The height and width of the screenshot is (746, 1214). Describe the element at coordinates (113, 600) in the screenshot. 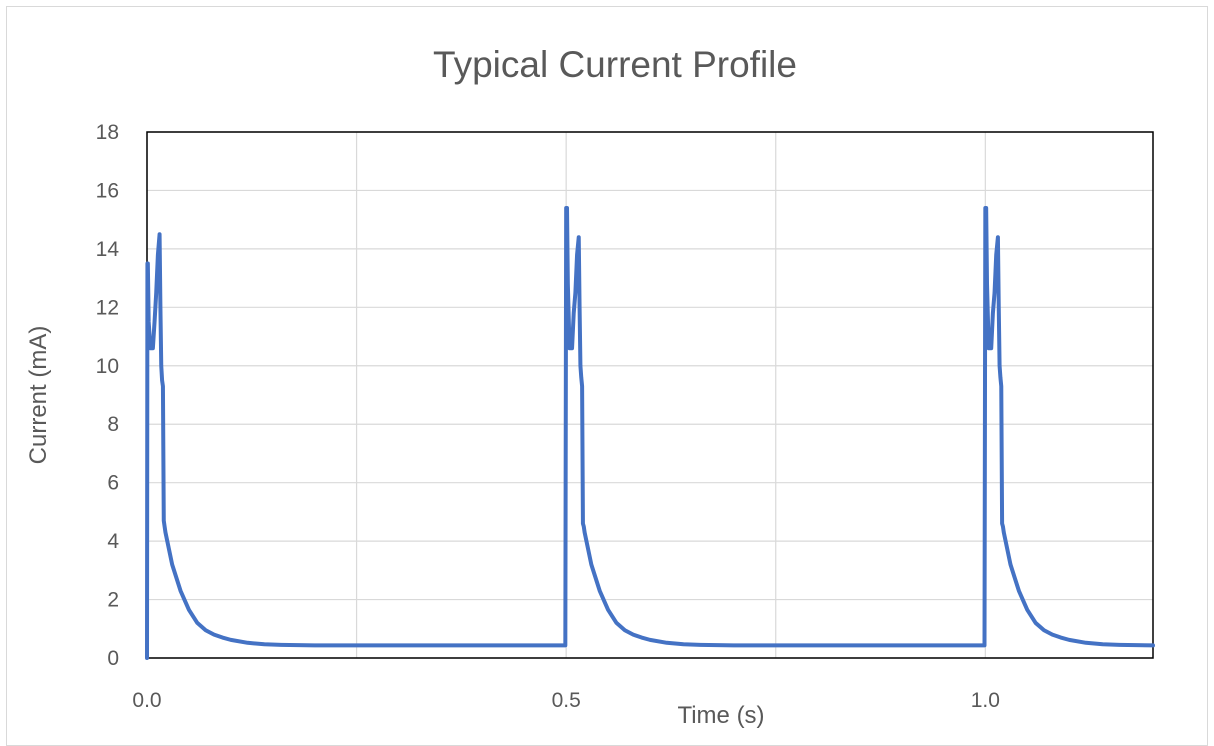

I see `y-tick-label: 2` at that location.